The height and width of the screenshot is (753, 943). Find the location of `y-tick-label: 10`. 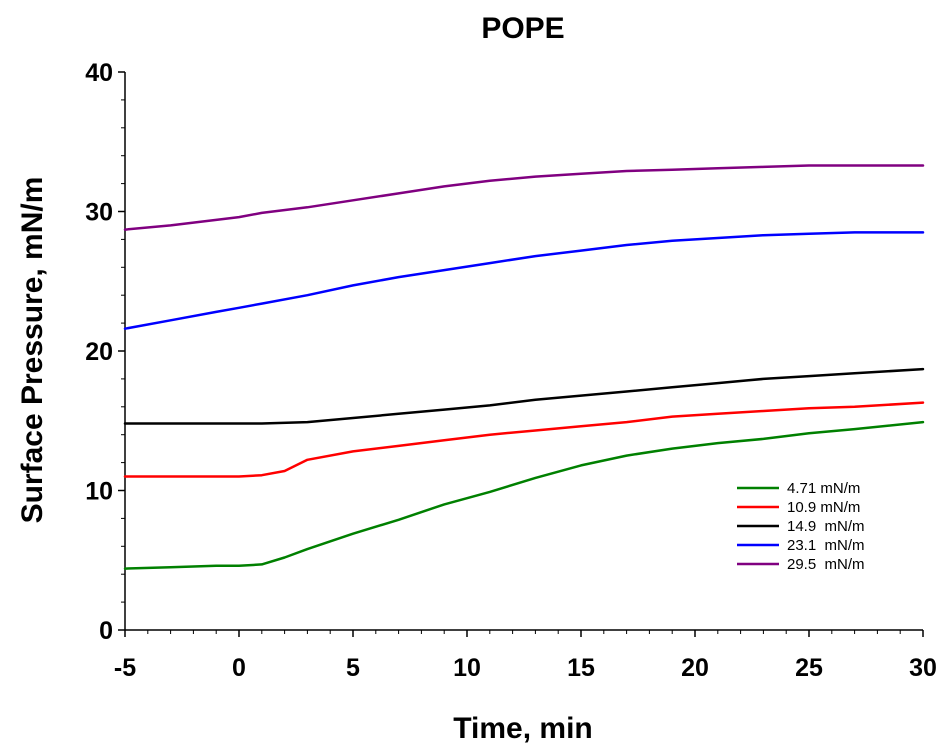

y-tick-label: 10 is located at coordinates (99, 492).